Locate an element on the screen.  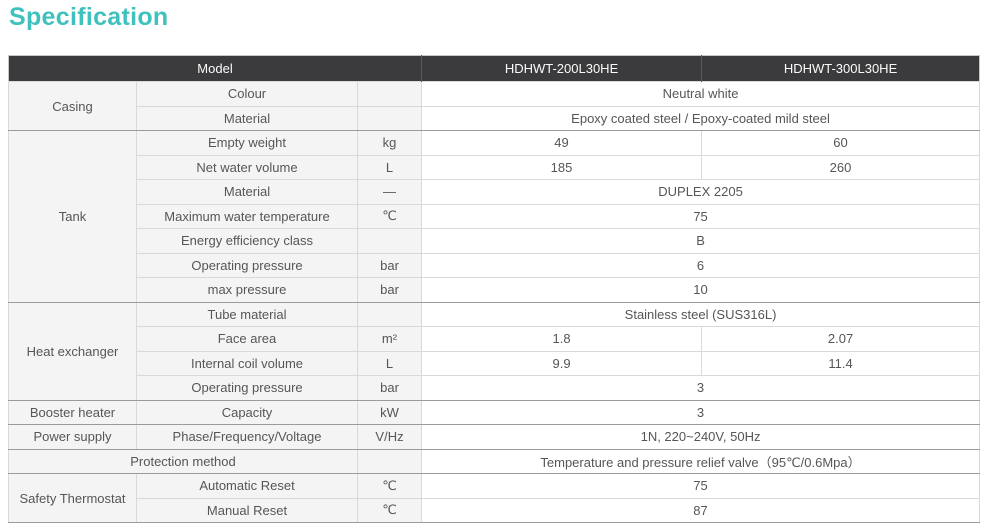
table-row-tank-operating-pressure: Operating pressure bar 6 is located at coordinates (495, 265).